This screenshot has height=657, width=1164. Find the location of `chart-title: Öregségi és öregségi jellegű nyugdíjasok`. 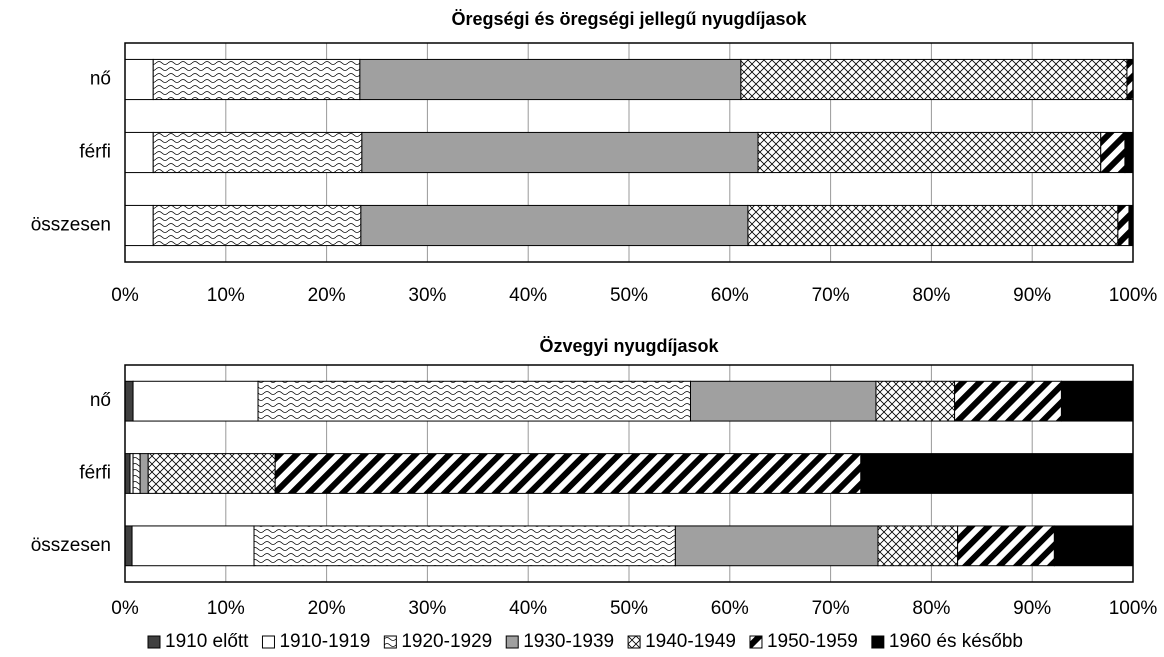

chart-title: Öregségi és öregségi jellegű nyugdíjasok is located at coordinates (629, 19).